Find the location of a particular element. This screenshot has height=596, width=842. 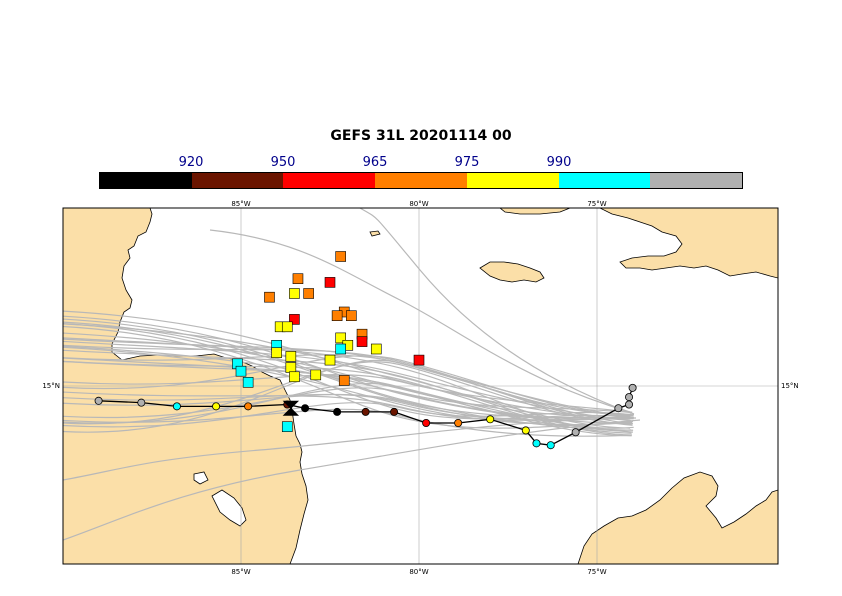

south-america-landmass is located at coordinates (677, 517).